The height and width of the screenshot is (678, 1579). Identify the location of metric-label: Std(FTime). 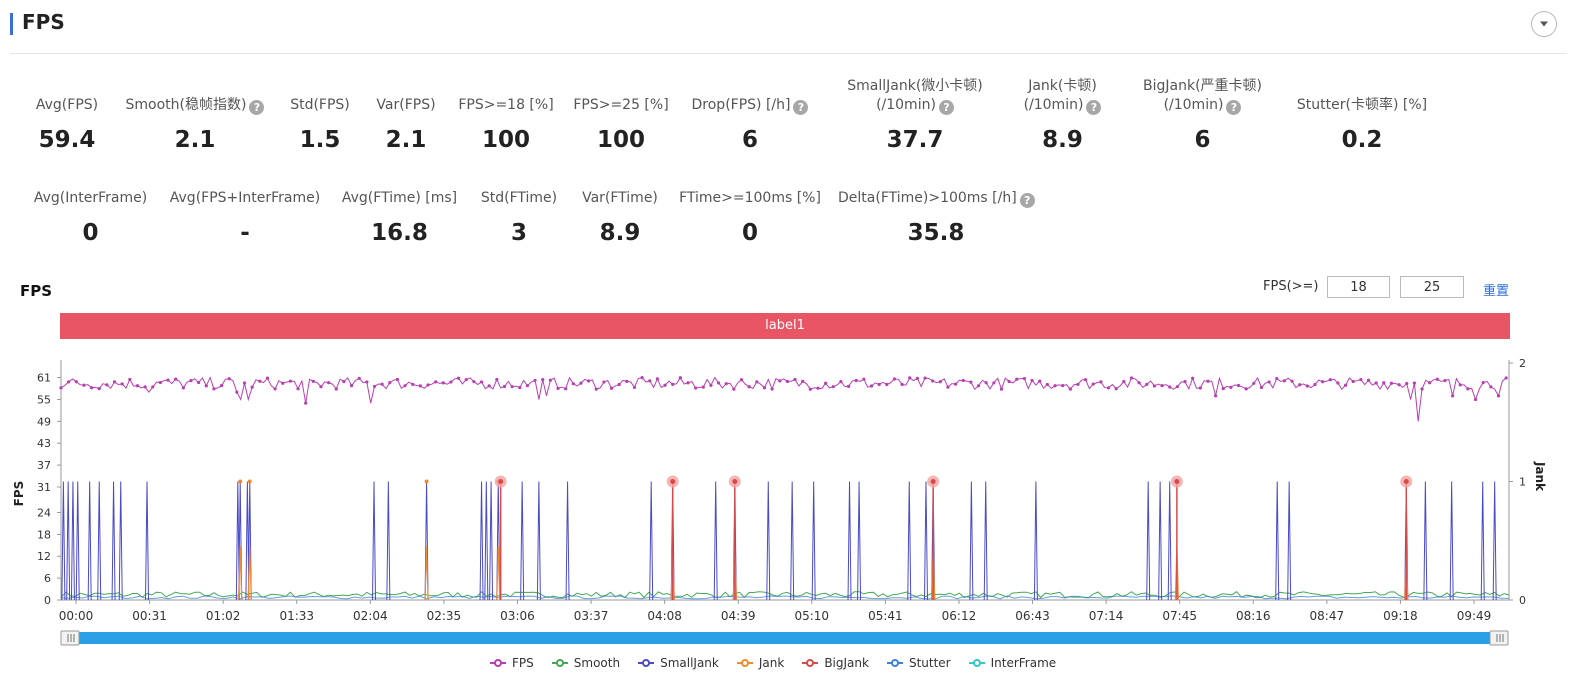
(519, 198).